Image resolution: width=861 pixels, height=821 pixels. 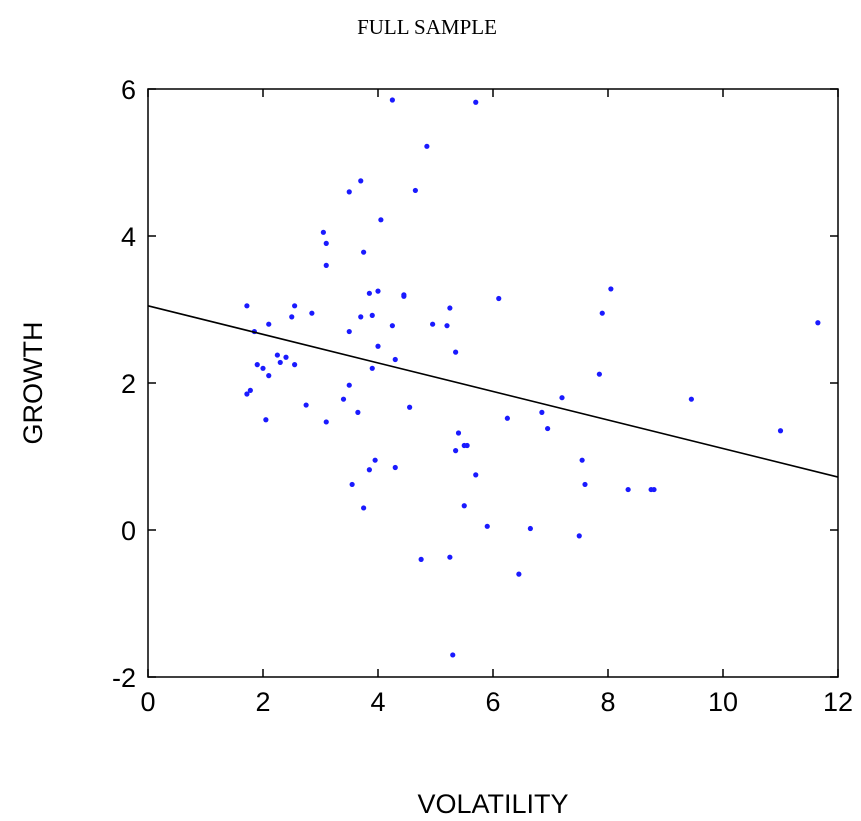 What do you see at coordinates (262, 702) in the screenshot?
I see `x-tick-label: 2` at bounding box center [262, 702].